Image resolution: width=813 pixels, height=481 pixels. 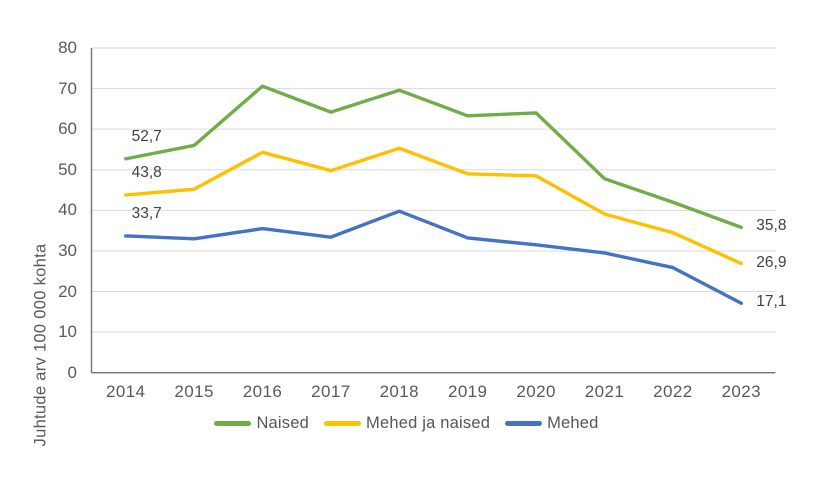 What do you see at coordinates (771, 262) in the screenshot?
I see `data-label: 26,9` at bounding box center [771, 262].